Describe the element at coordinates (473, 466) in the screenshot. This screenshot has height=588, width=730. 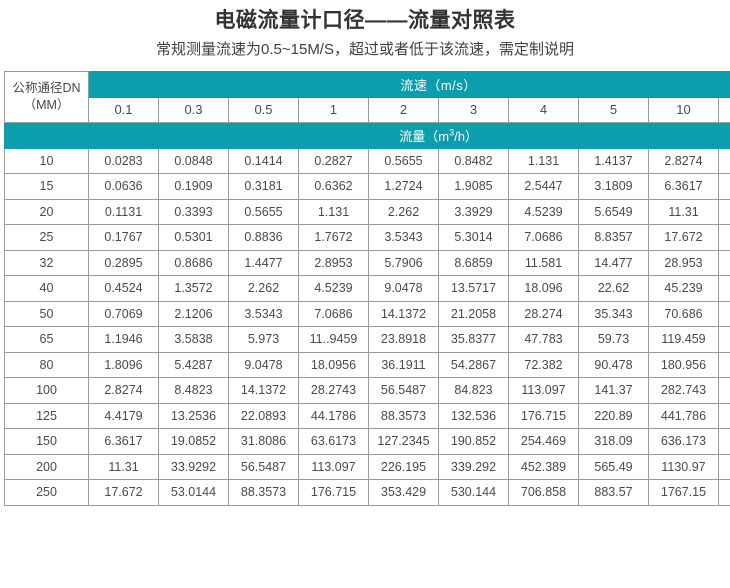
I see `flow-value-cell: 339.292` at that location.